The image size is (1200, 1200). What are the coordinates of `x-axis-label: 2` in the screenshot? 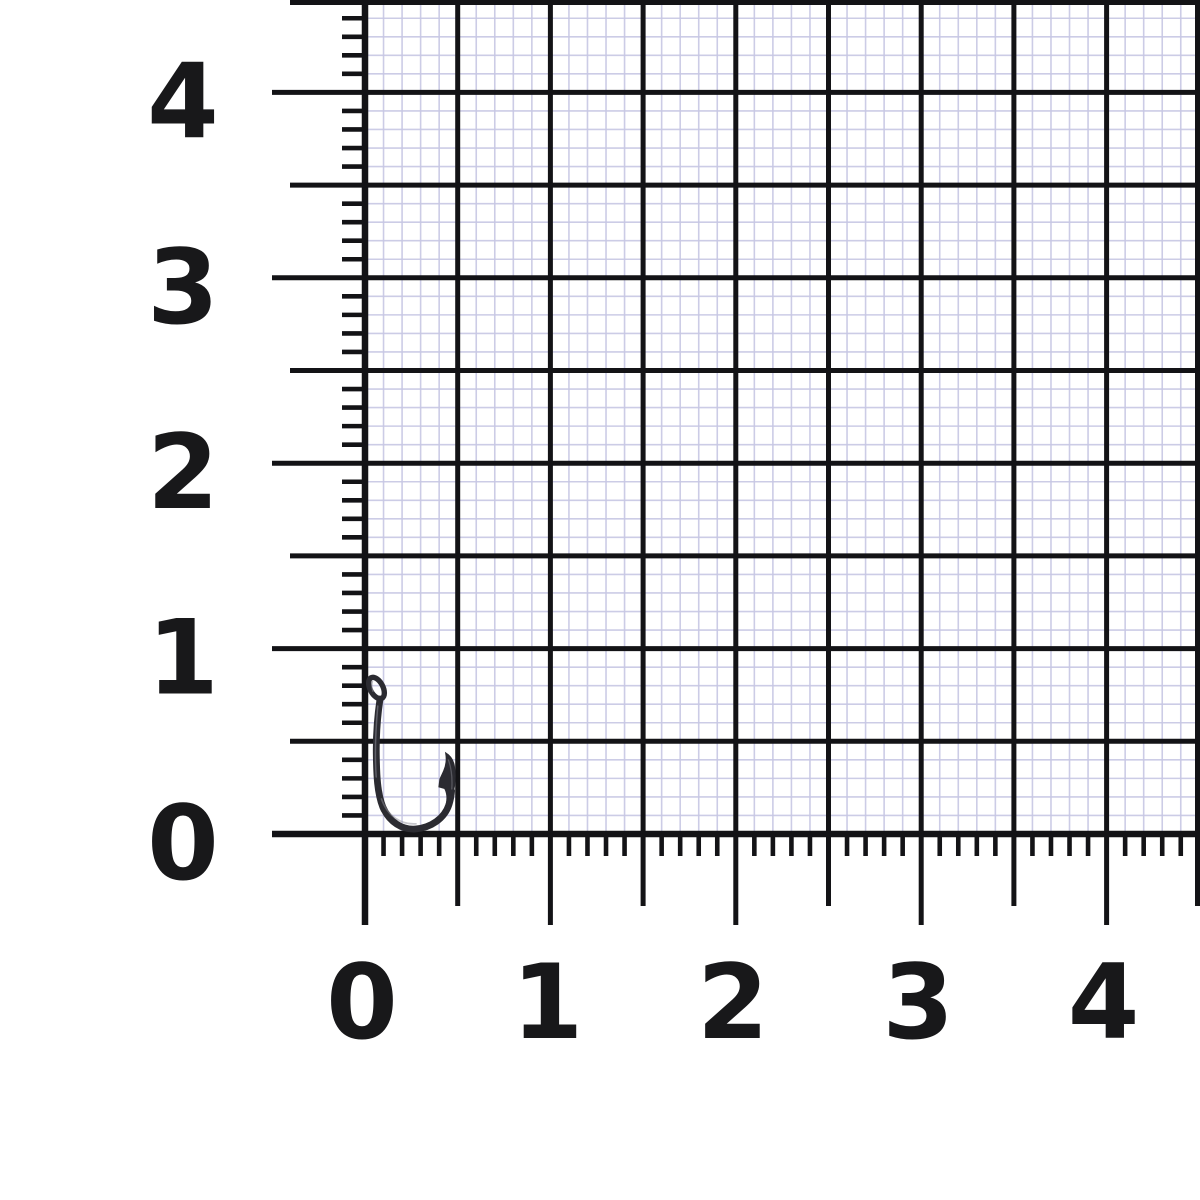 It's located at (733, 1003).